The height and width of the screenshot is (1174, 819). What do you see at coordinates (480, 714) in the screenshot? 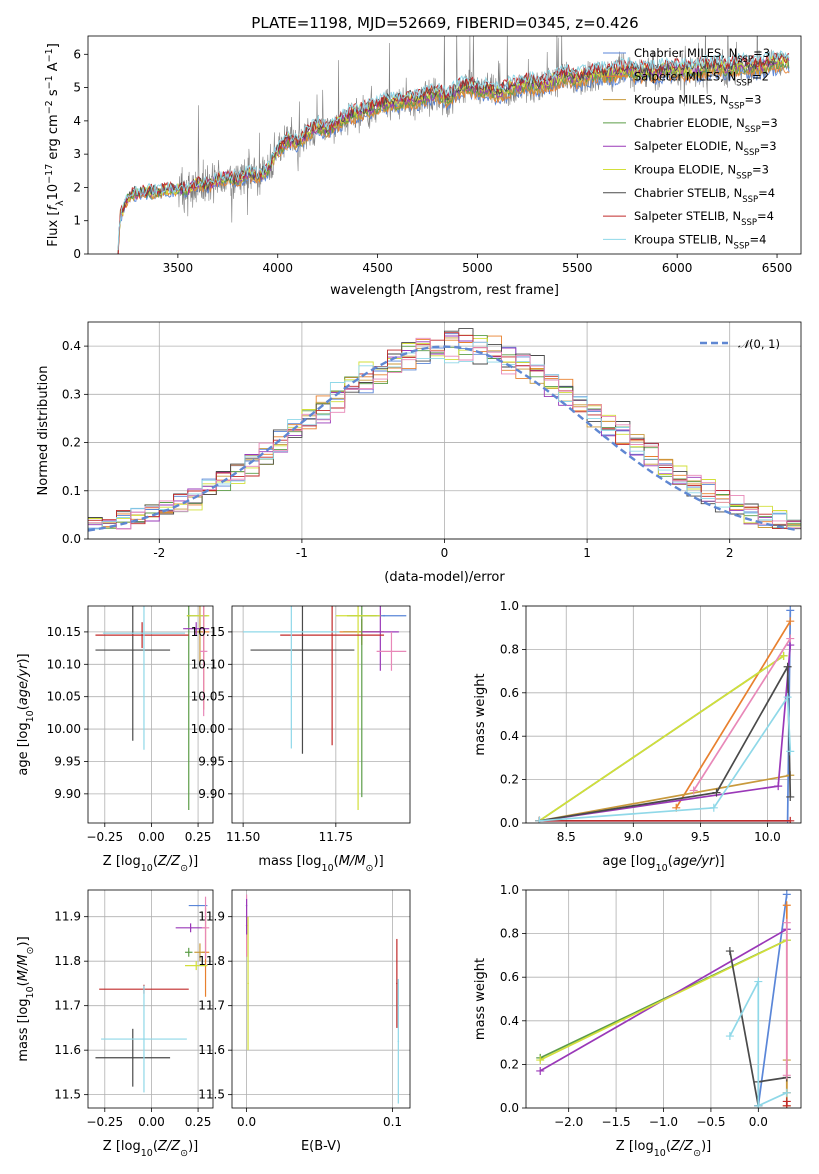
I see `y-axis-label: mass weight` at bounding box center [480, 714].